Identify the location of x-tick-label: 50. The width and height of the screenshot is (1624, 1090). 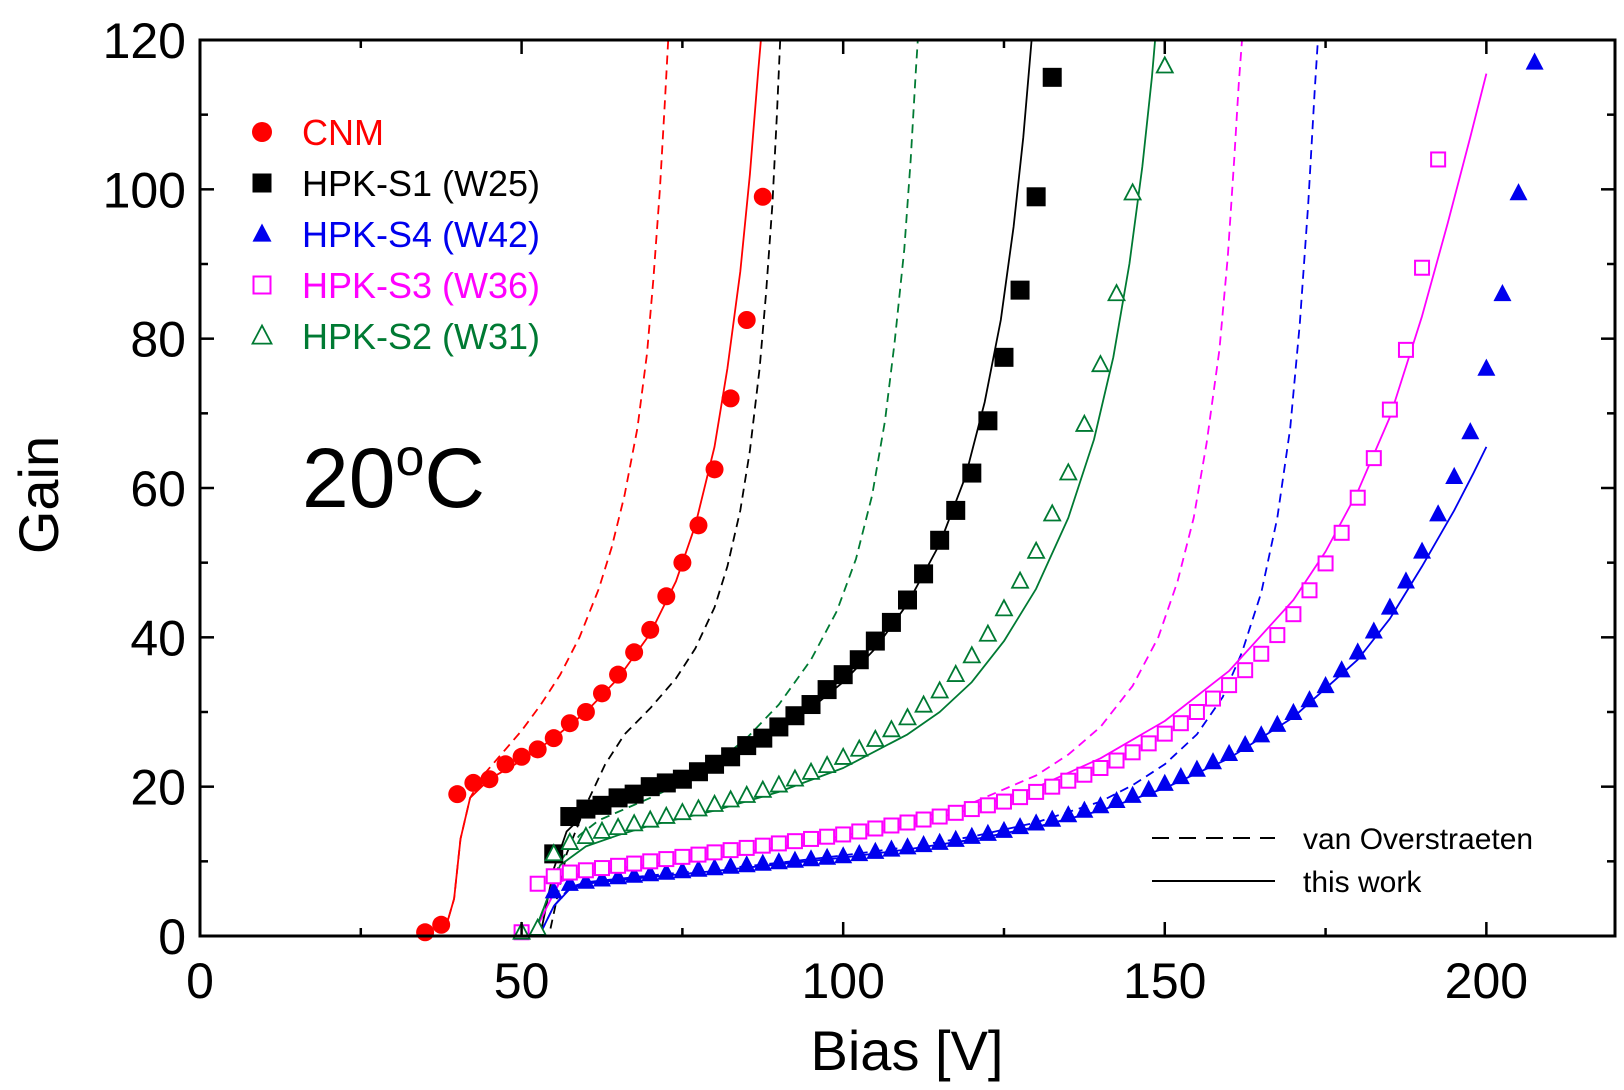
(522, 981).